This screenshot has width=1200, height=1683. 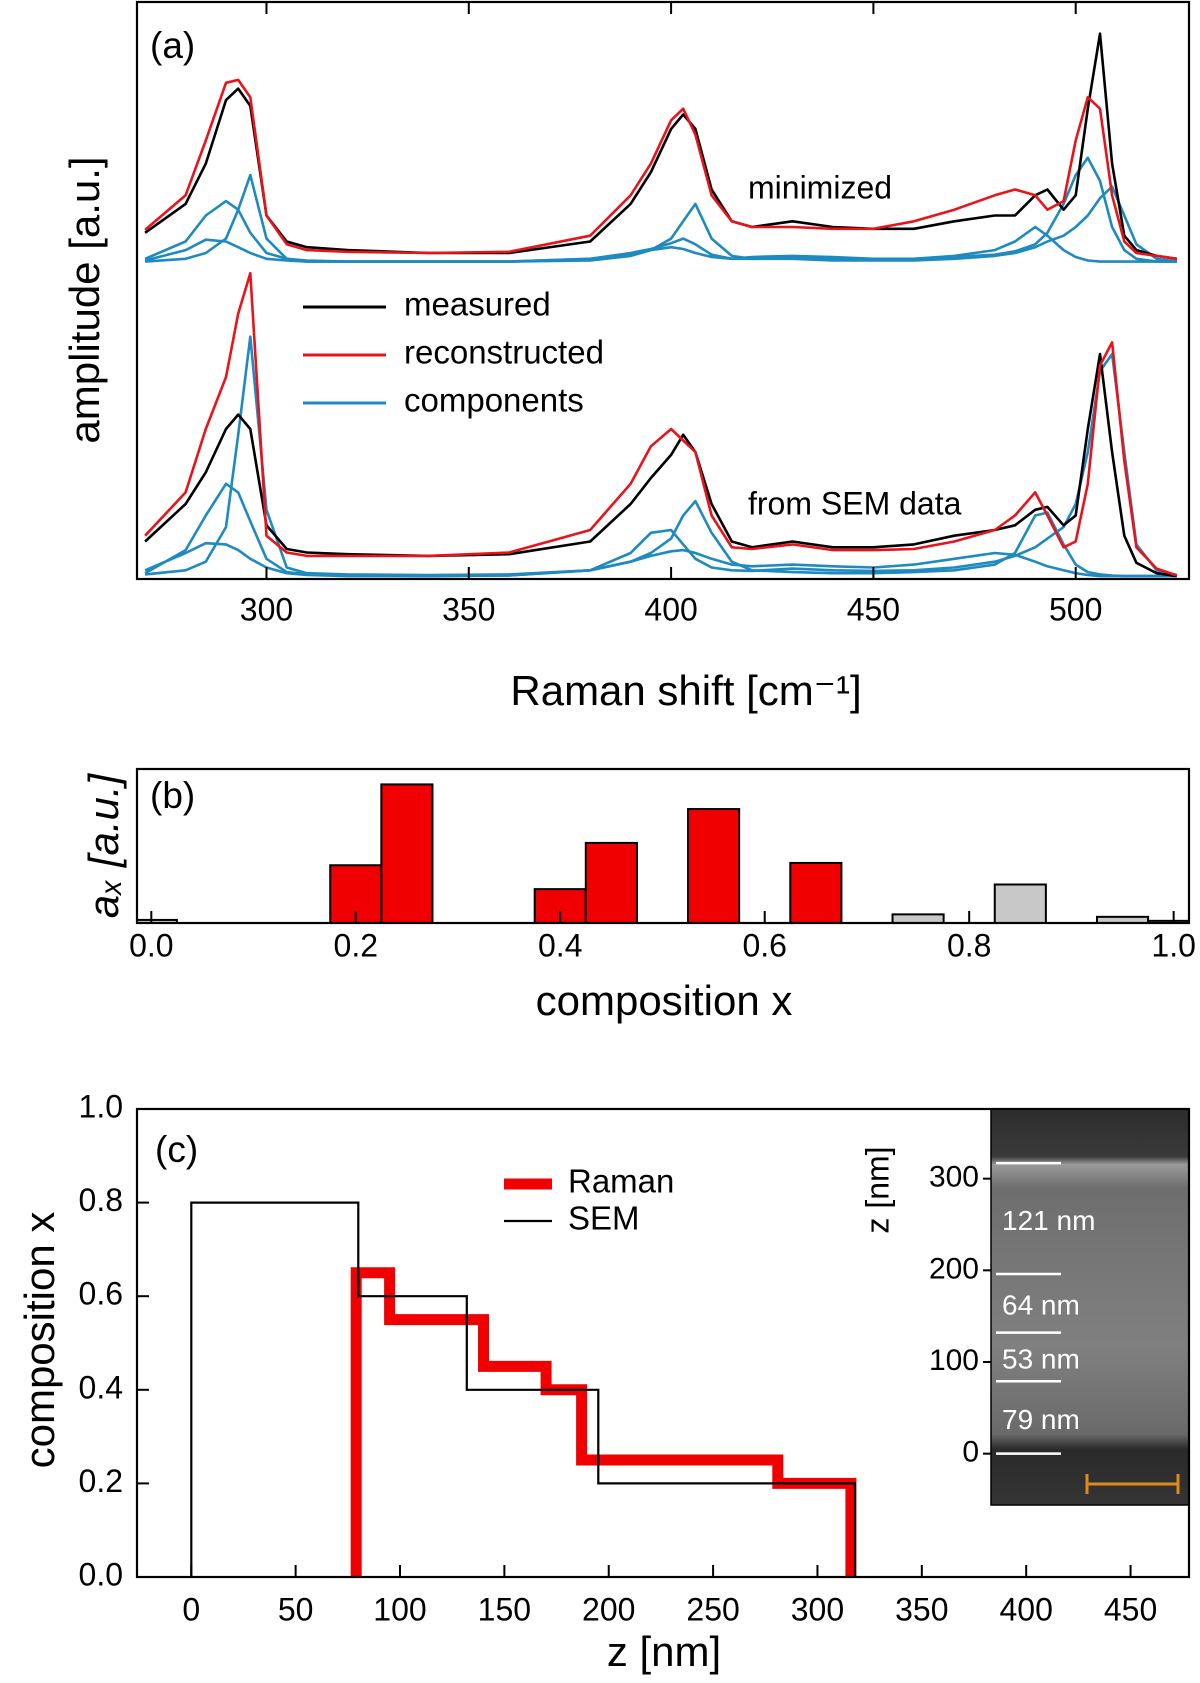 I want to click on y-axis-label: amplitude [a.u.], so click(x=84, y=299).